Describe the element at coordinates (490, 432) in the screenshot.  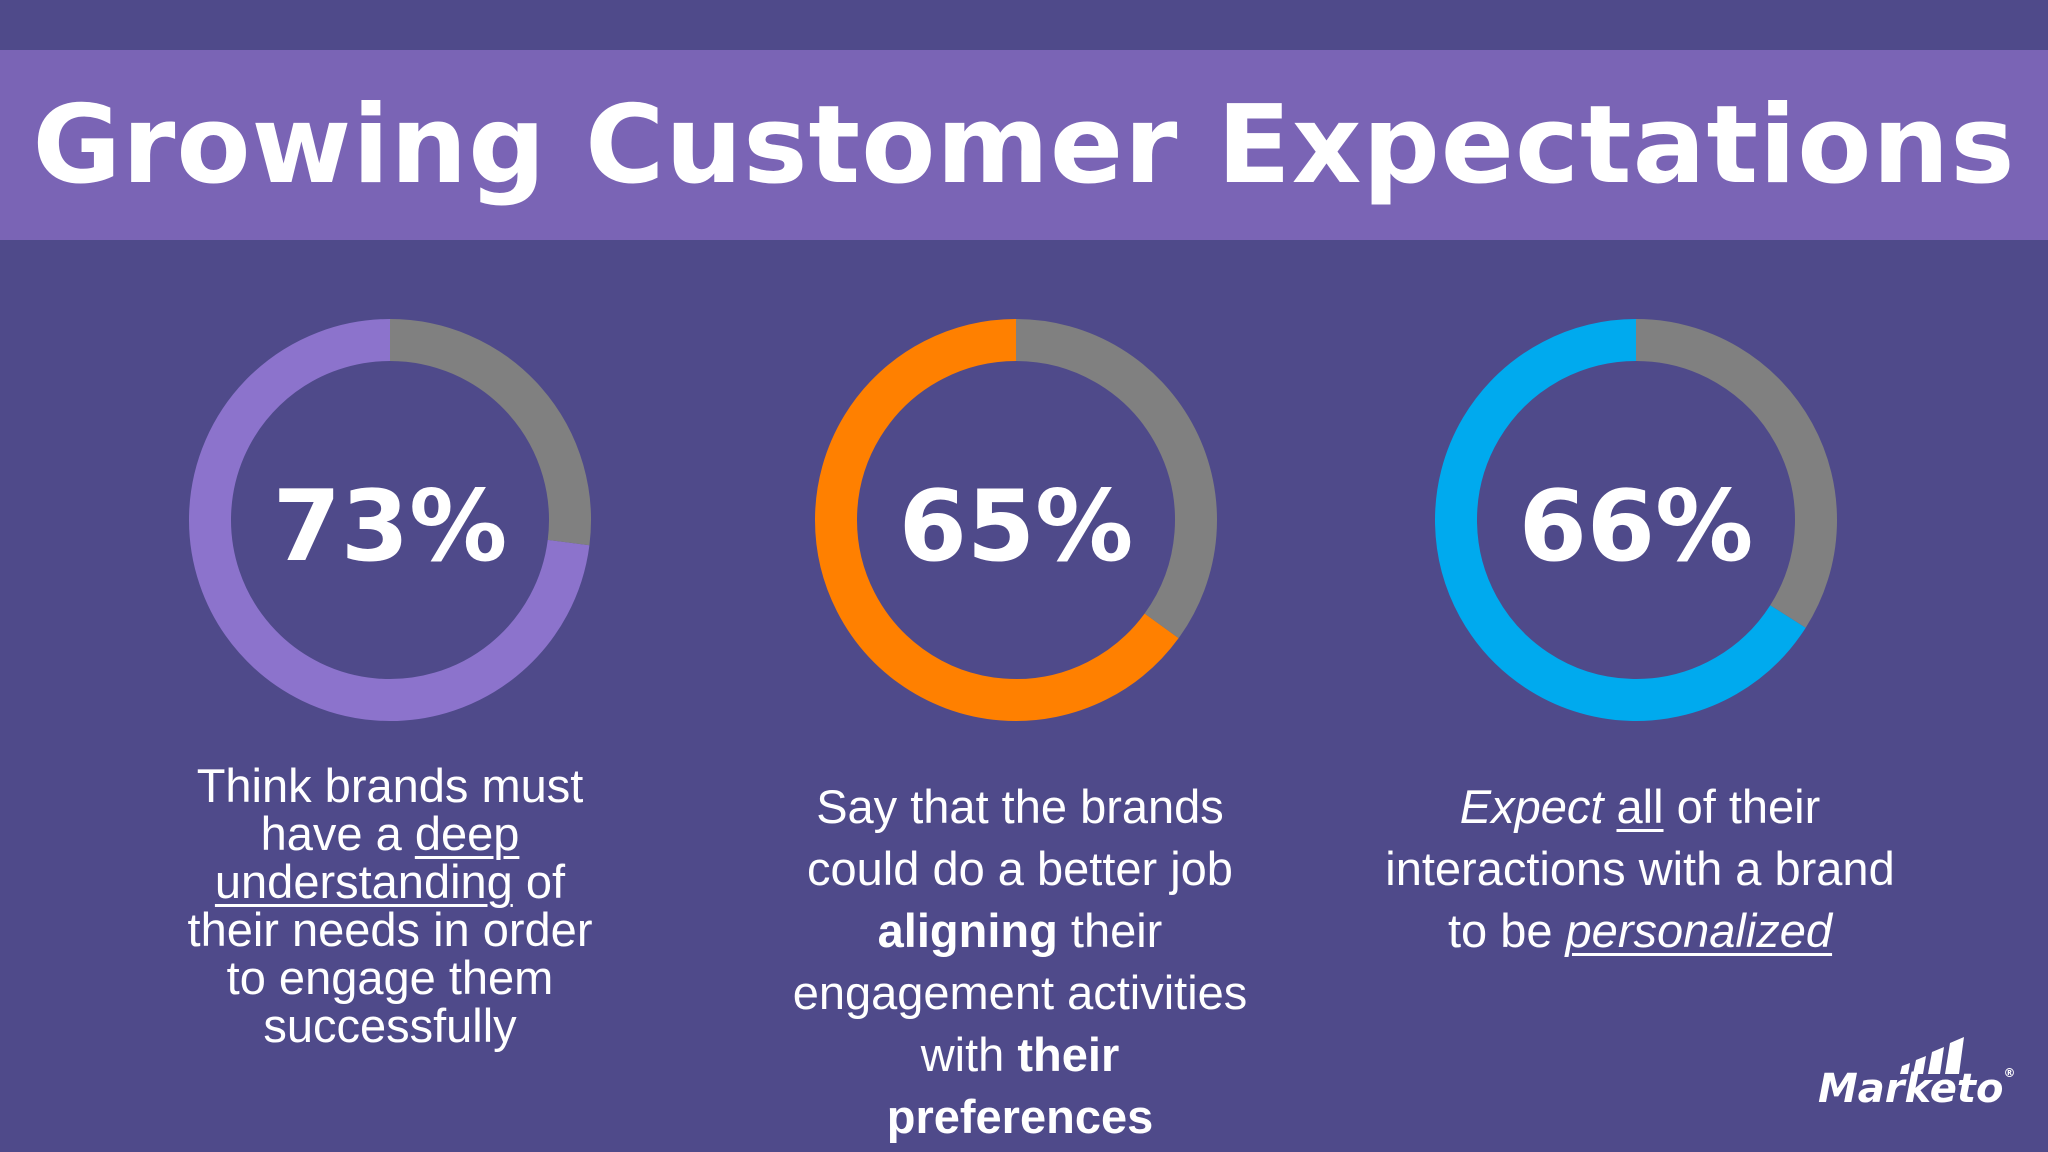
I see `donut-1-remainder-arc` at that location.